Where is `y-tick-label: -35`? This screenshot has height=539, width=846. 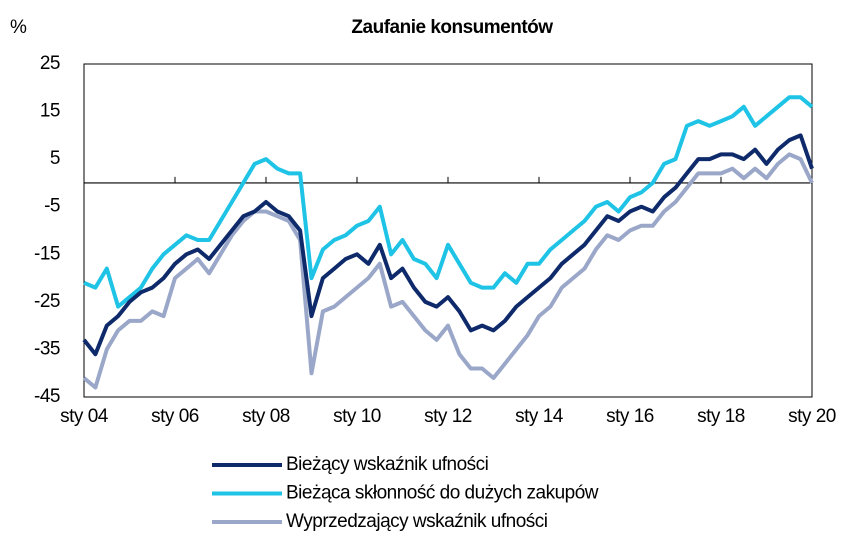 y-tick-label: -35 is located at coordinates (47, 348).